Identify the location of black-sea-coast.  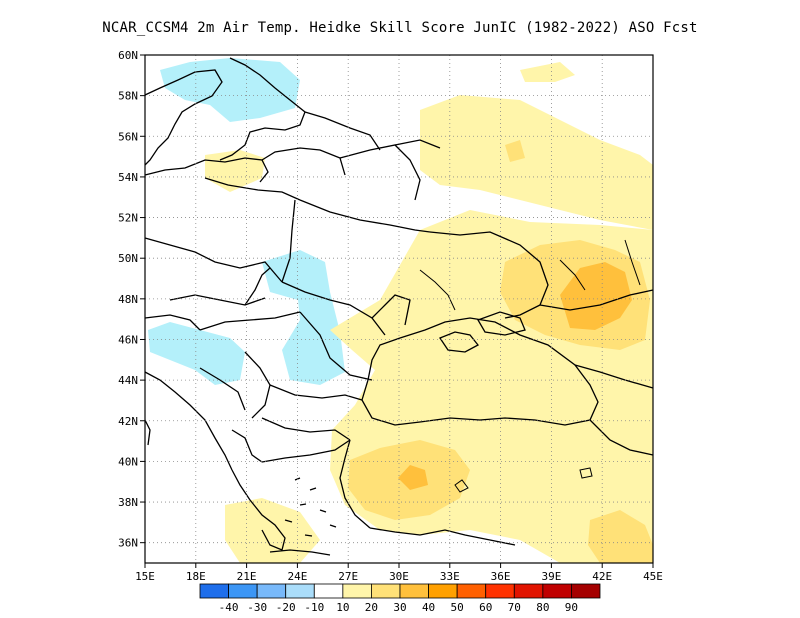
(480, 371).